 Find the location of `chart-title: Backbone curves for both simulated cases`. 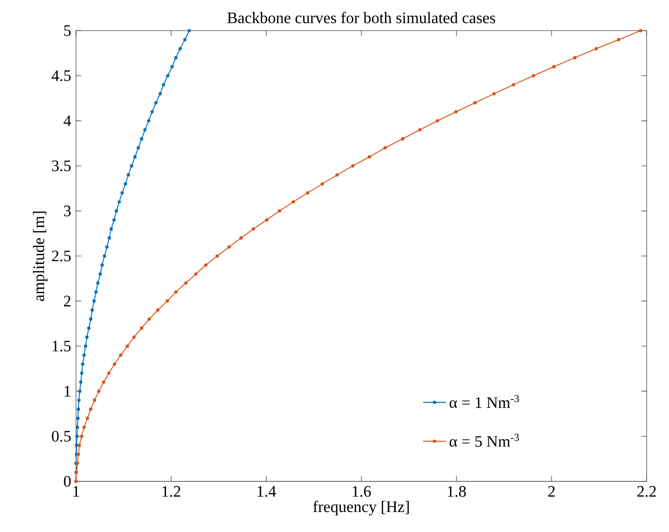

chart-title: Backbone curves for both simulated cases is located at coordinates (361, 18).